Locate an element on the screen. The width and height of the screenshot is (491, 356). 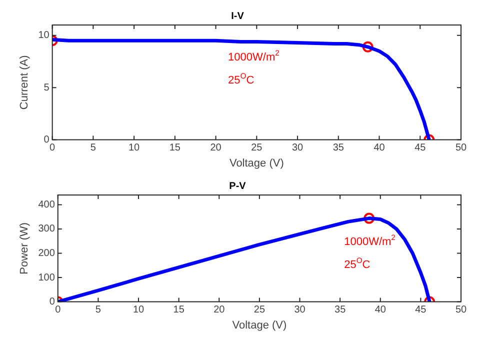
y-tick-label: 200 is located at coordinates (47, 254).